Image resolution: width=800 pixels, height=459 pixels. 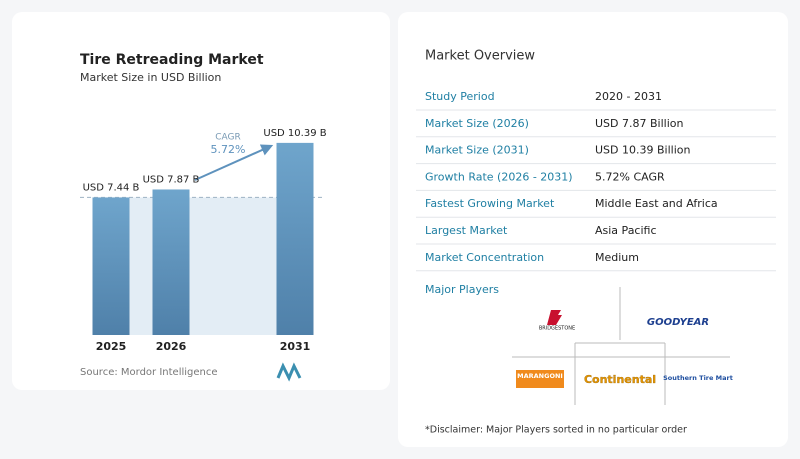 What do you see at coordinates (111, 346) in the screenshot?
I see `x-tick-label: 2025` at bounding box center [111, 346].